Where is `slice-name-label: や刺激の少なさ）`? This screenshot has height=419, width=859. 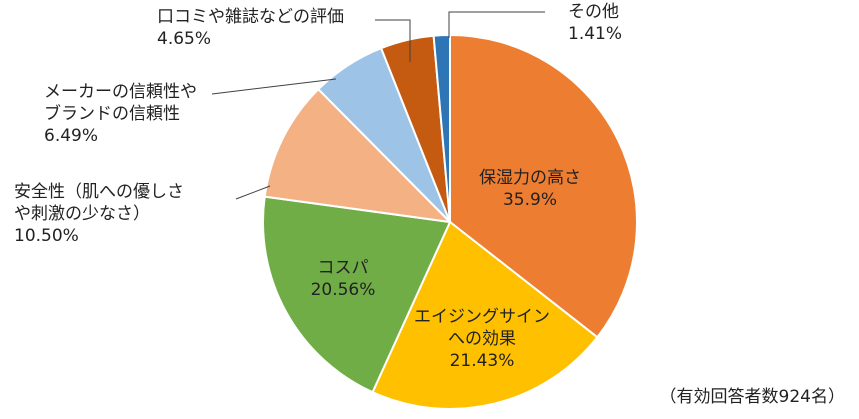 slice-name-label: や刺激の少なさ） is located at coordinates (82, 214).